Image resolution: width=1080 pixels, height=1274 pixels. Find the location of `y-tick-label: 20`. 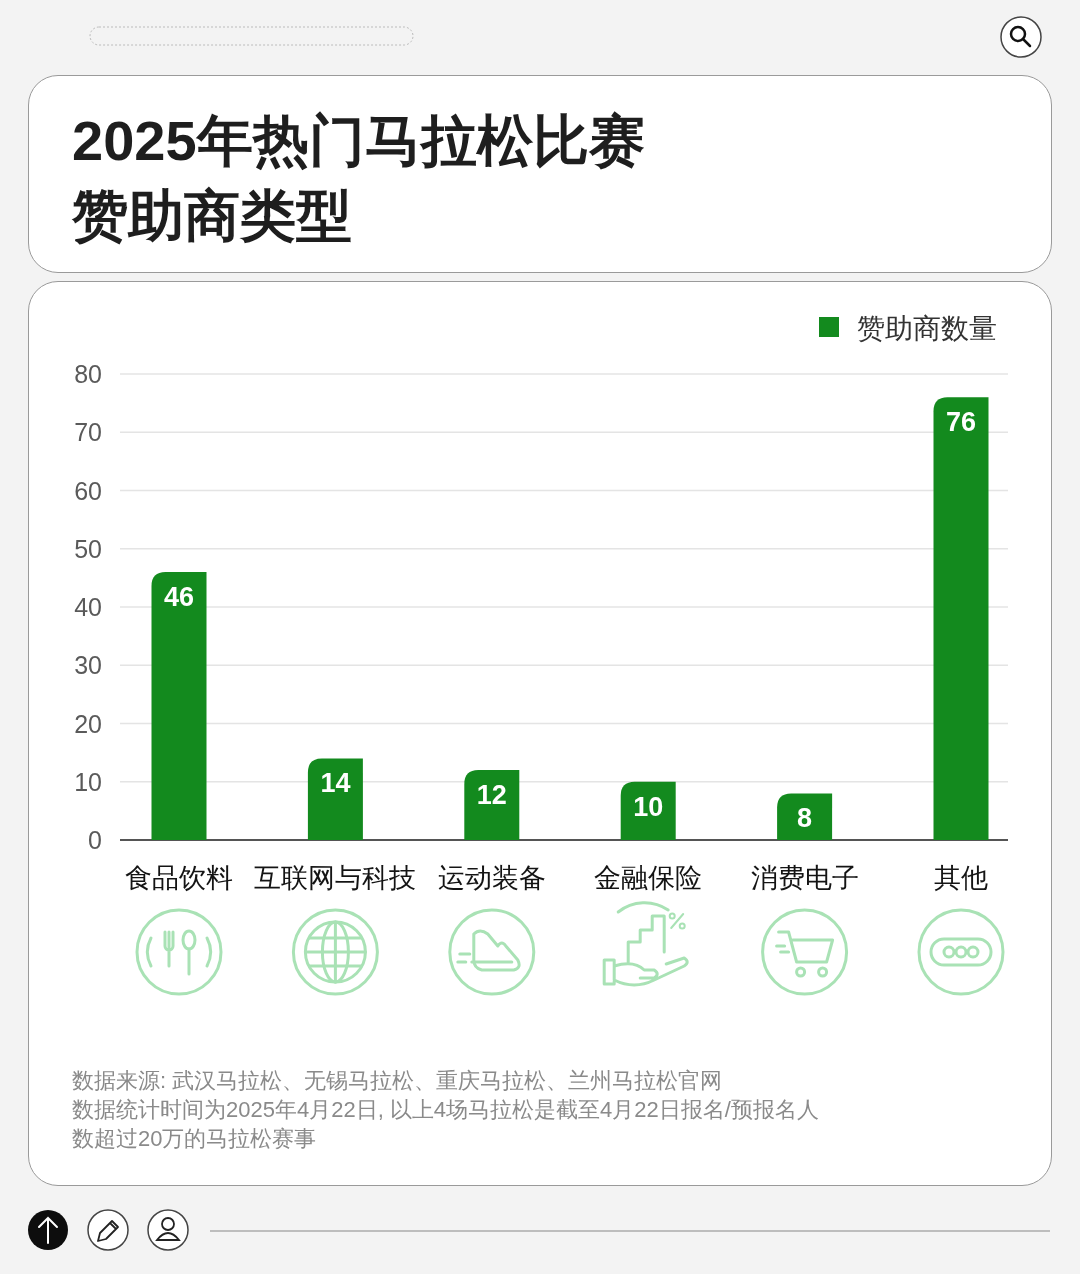

y-tick-label: 20 is located at coordinates (88, 723).